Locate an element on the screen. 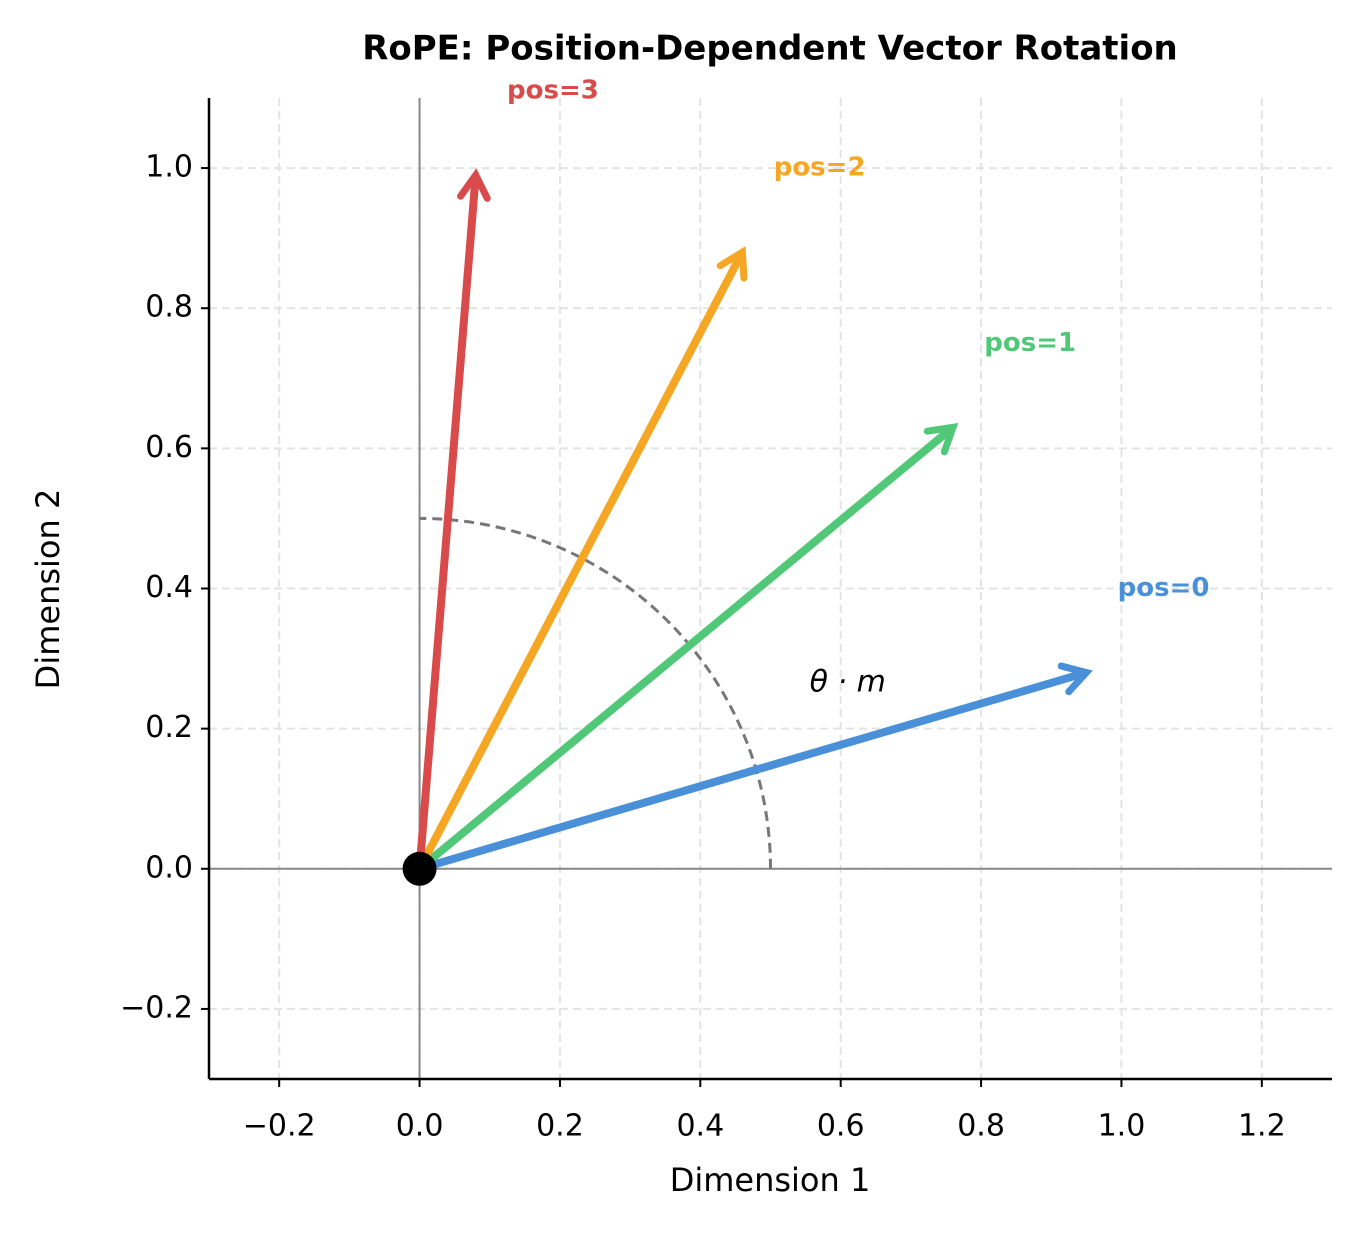 This screenshot has height=1238, width=1362. y-tick-label: 1.0 is located at coordinates (169, 167).